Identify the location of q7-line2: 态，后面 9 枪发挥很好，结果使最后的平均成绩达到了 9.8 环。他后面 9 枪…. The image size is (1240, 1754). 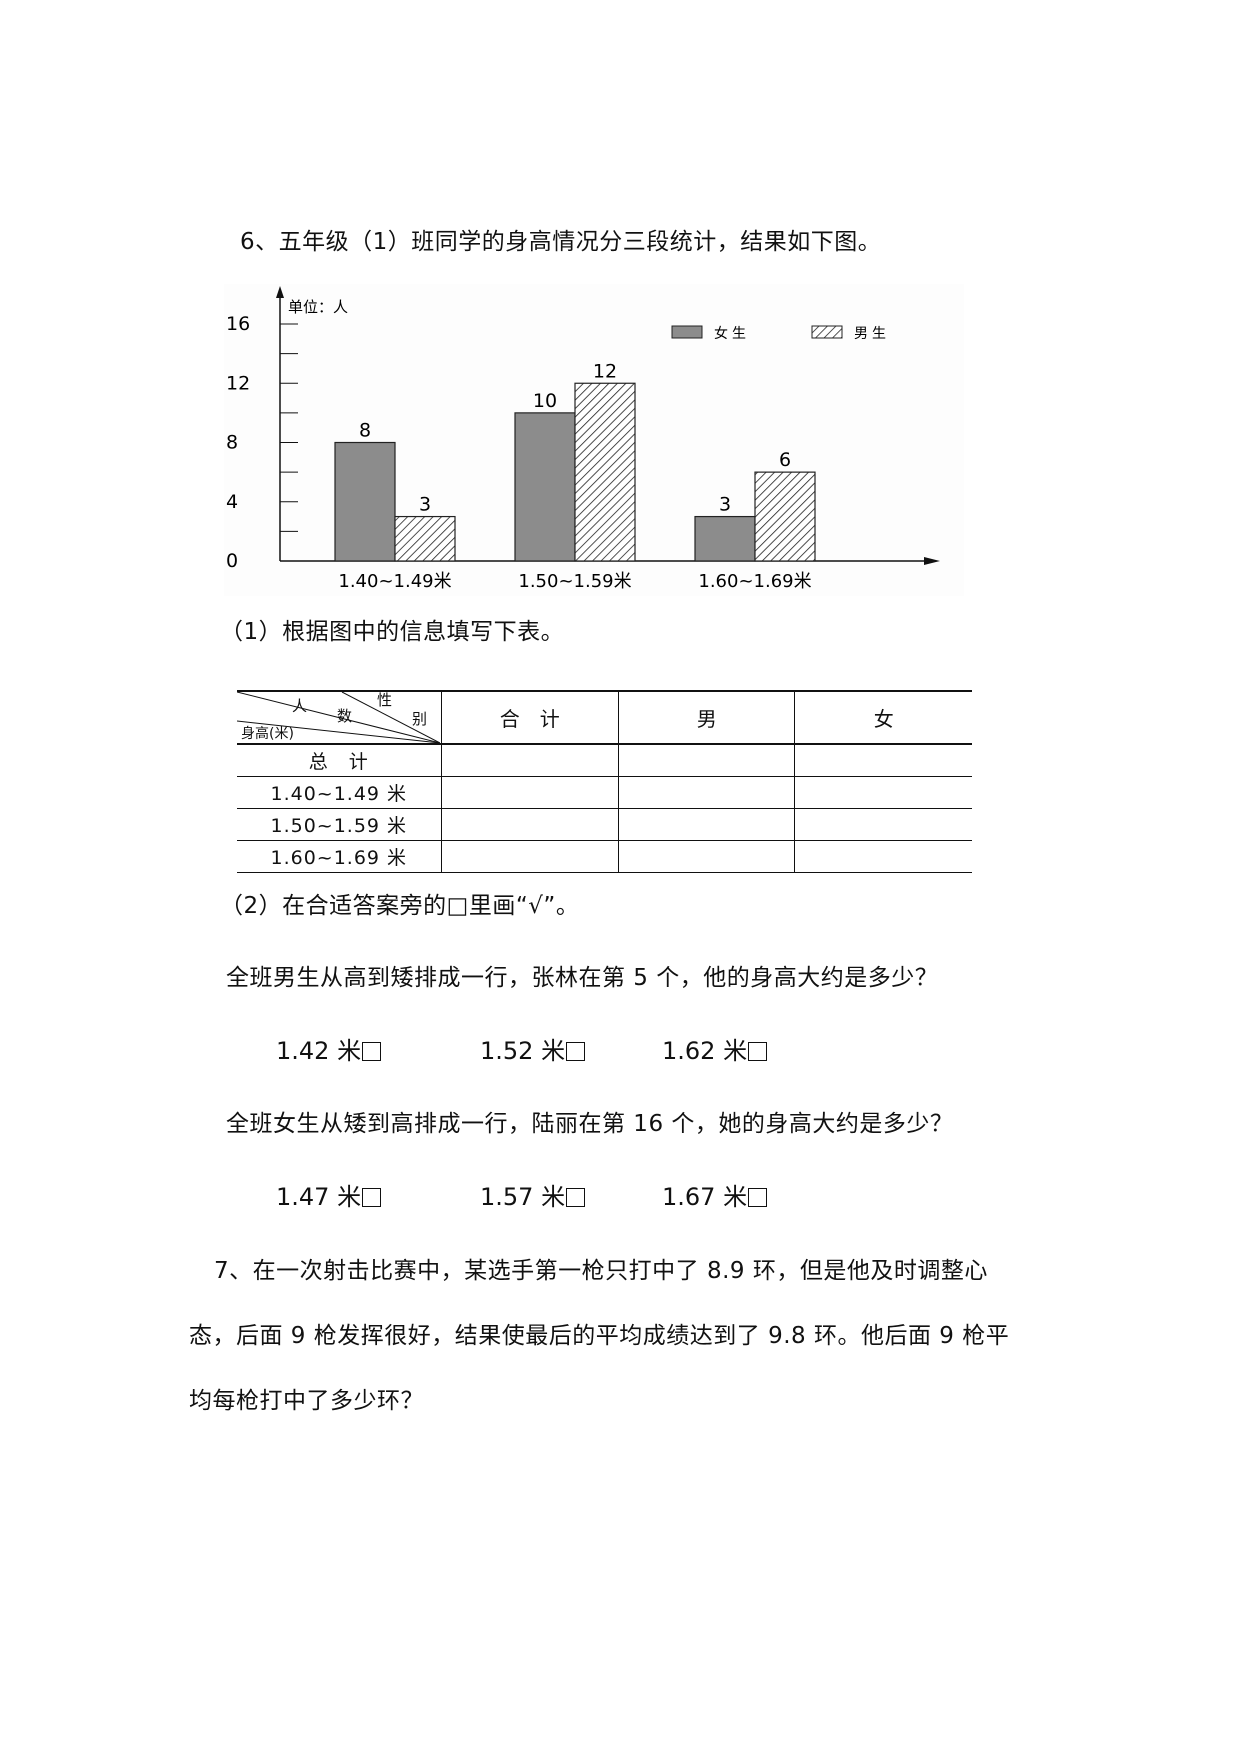
(599, 1336).